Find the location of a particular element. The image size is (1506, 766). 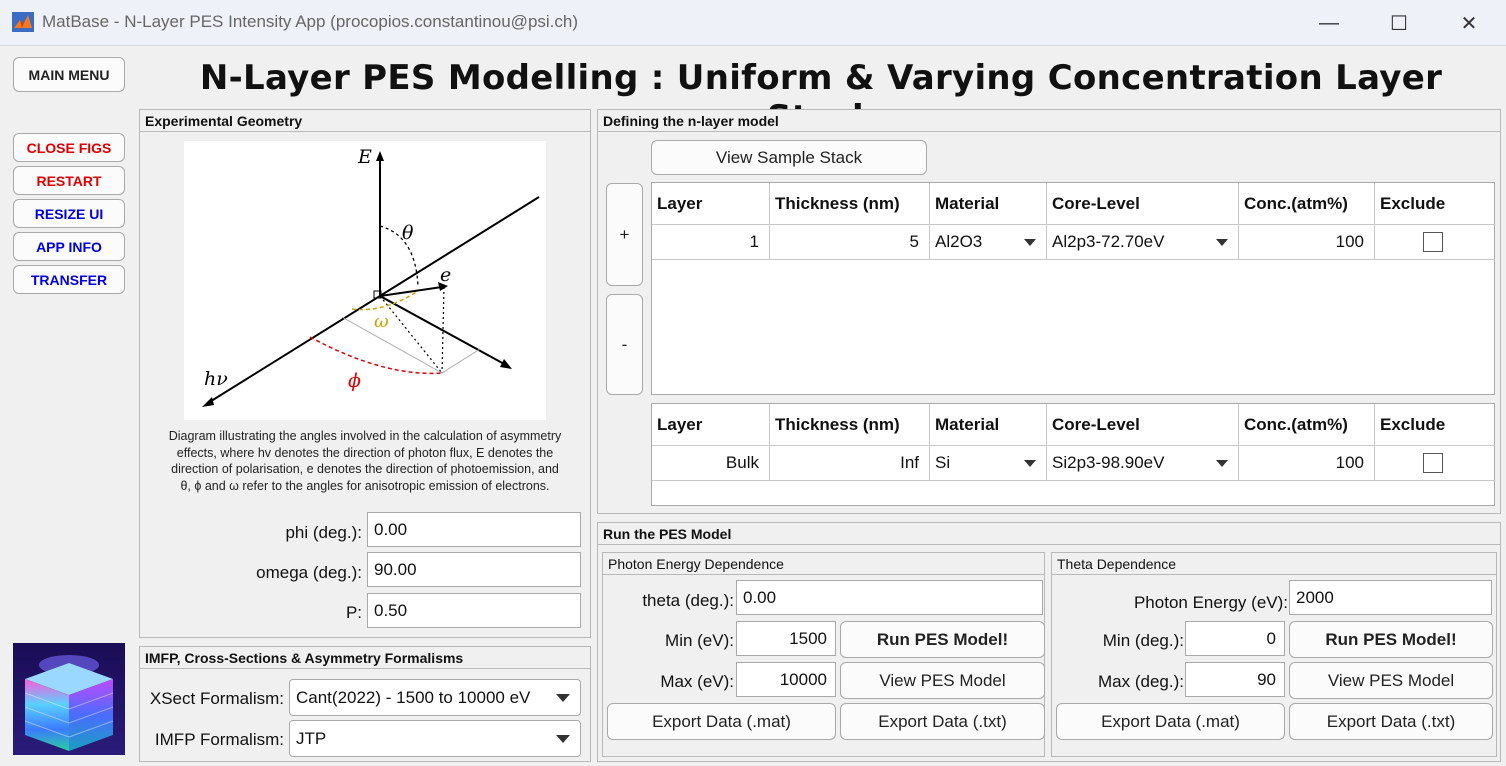

theta-dependence-title: Theta Dependence is located at coordinates (1274, 564).